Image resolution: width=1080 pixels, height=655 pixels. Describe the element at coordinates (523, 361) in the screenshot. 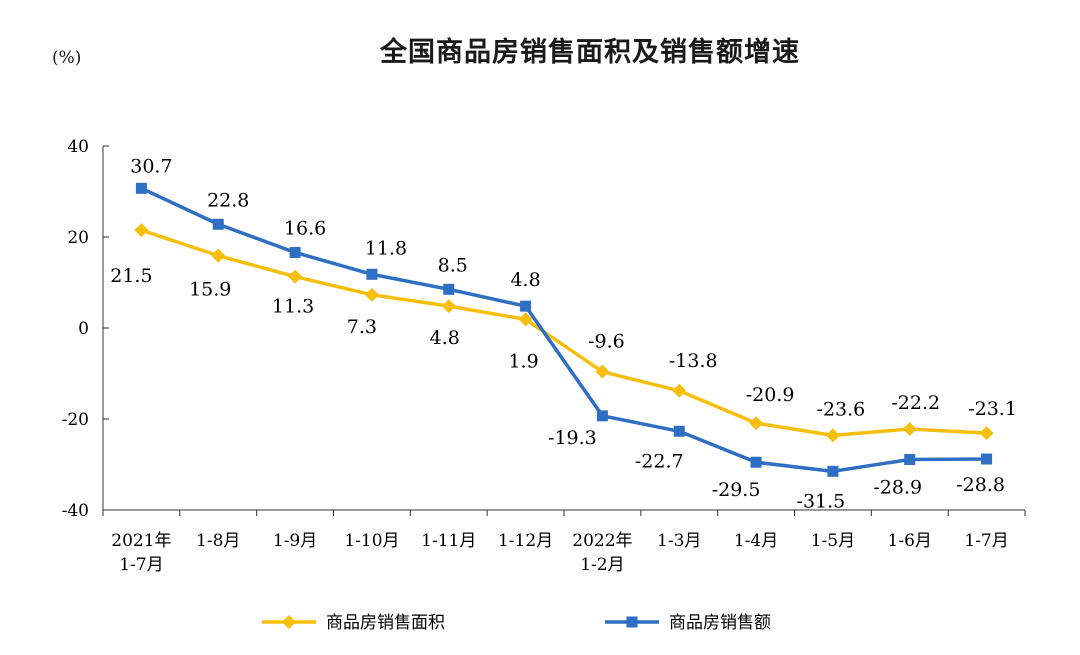

I see `data-label: 1.9` at that location.